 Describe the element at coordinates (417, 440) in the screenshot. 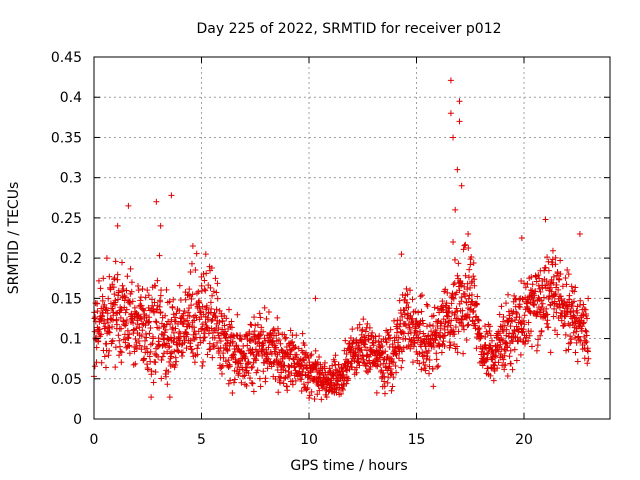

I see `x-tick-label: 15` at that location.